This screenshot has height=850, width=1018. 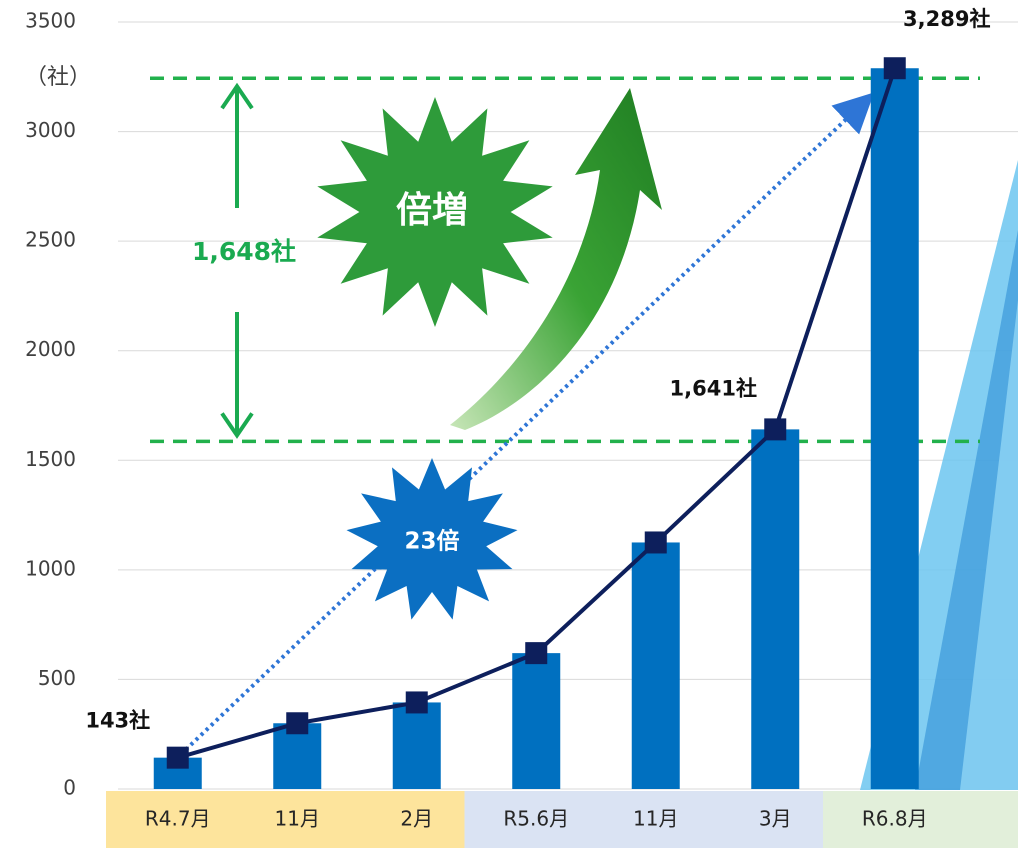 What do you see at coordinates (57, 678) in the screenshot?
I see `y-tick-label: 500` at bounding box center [57, 678].